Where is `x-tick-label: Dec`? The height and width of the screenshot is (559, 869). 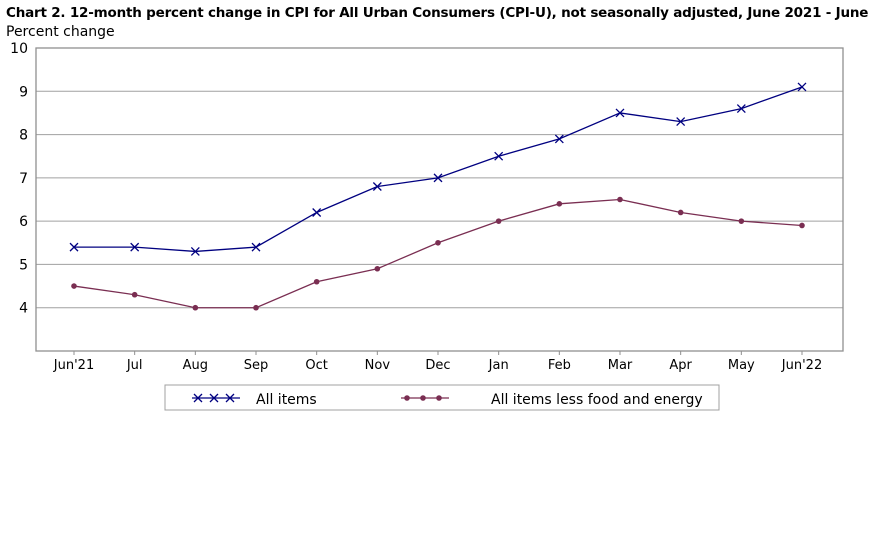
x-tick-label: Dec is located at coordinates (437, 365).